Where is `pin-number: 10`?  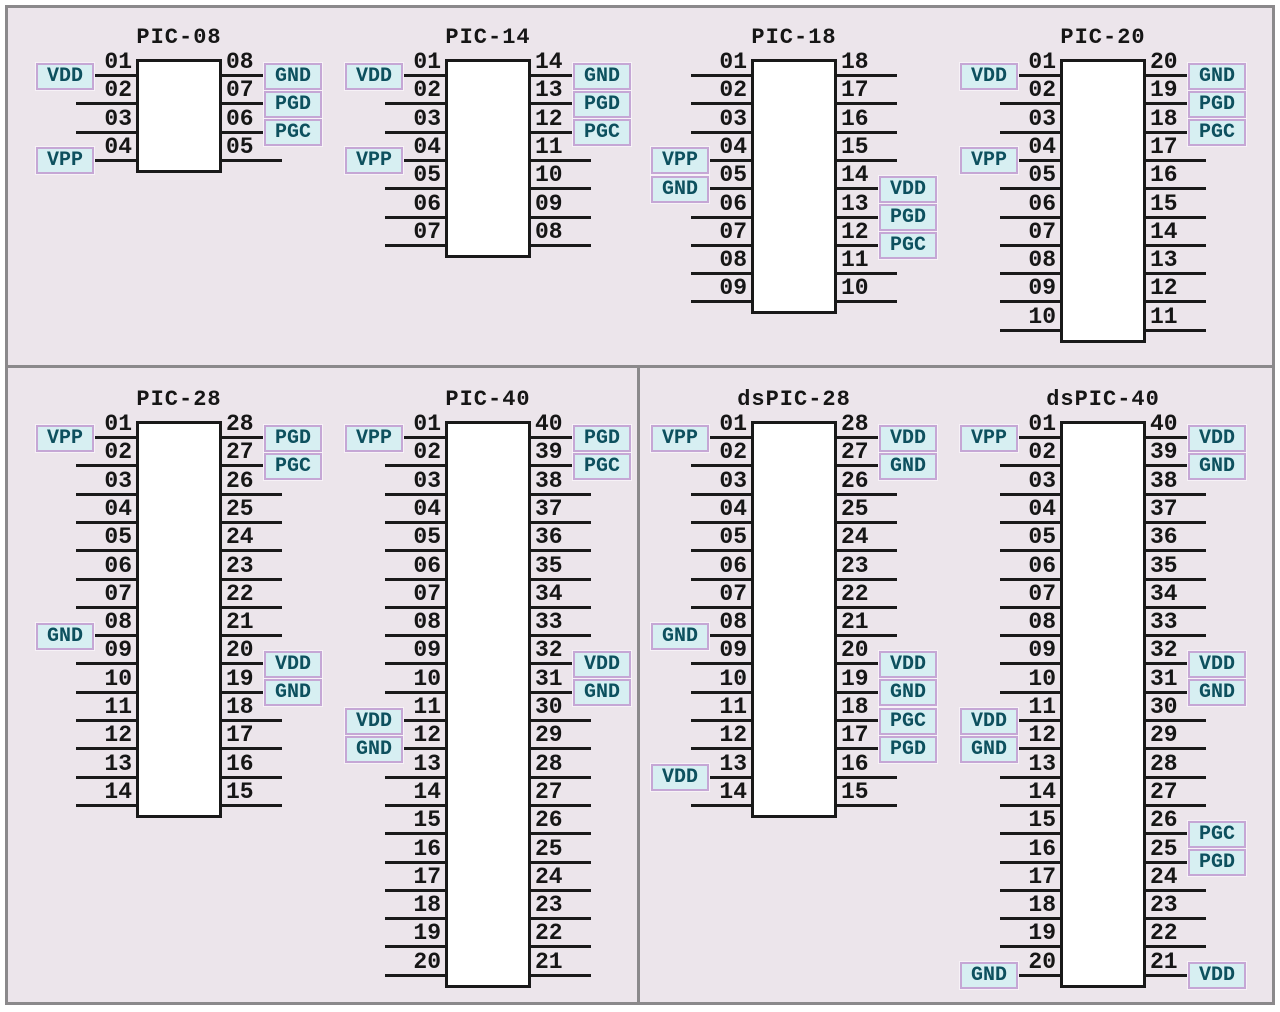
pin-number: 10 is located at coordinates (549, 175).